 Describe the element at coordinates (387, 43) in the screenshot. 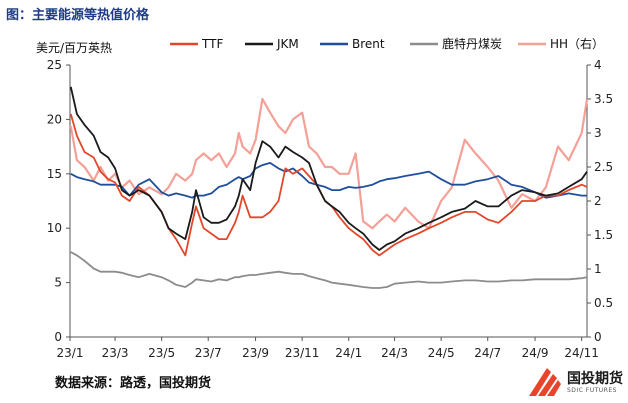

I see `legend: TTF JKM Brent 鹿特丹煤炭 HH（右）` at that location.